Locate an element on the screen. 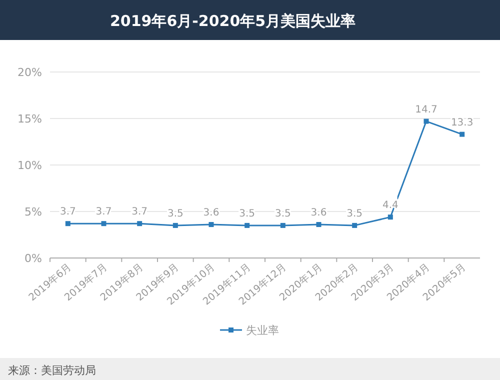  legend-label: 失业率 is located at coordinates (262, 330).